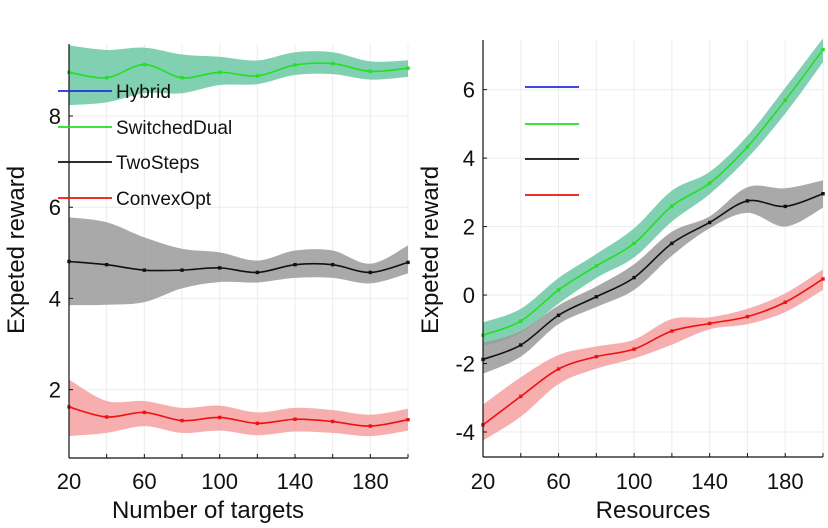 The height and width of the screenshot is (528, 828). I want to click on legend-label: Hybrid, so click(143, 92).